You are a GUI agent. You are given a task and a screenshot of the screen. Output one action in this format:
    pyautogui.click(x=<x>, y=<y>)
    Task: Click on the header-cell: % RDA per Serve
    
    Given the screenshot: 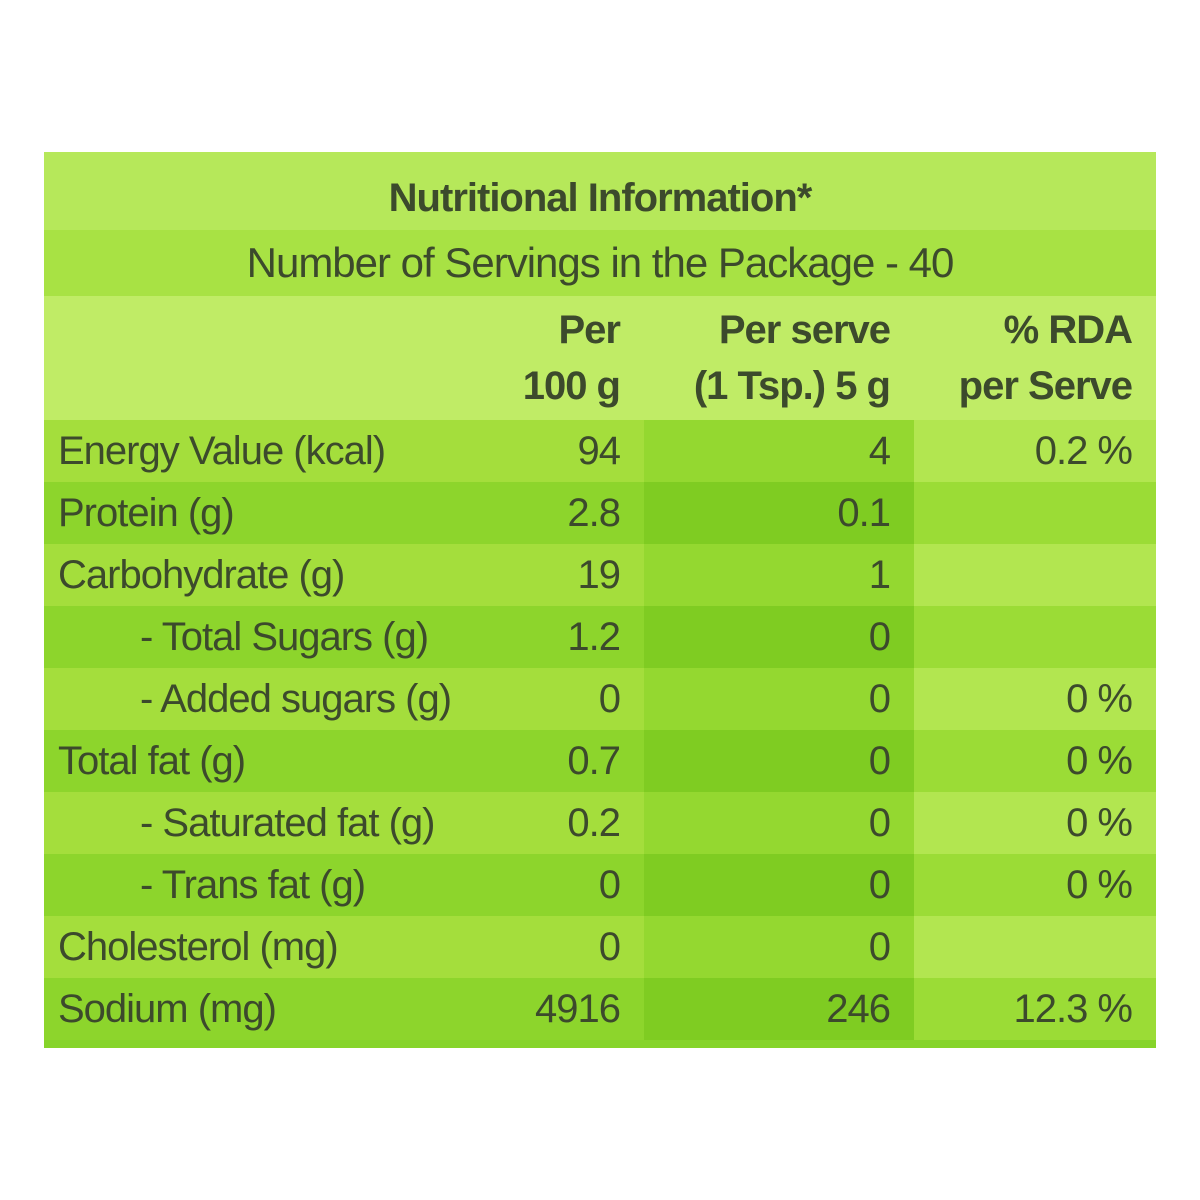 What is the action you would take?
    pyautogui.click(x=1035, y=358)
    